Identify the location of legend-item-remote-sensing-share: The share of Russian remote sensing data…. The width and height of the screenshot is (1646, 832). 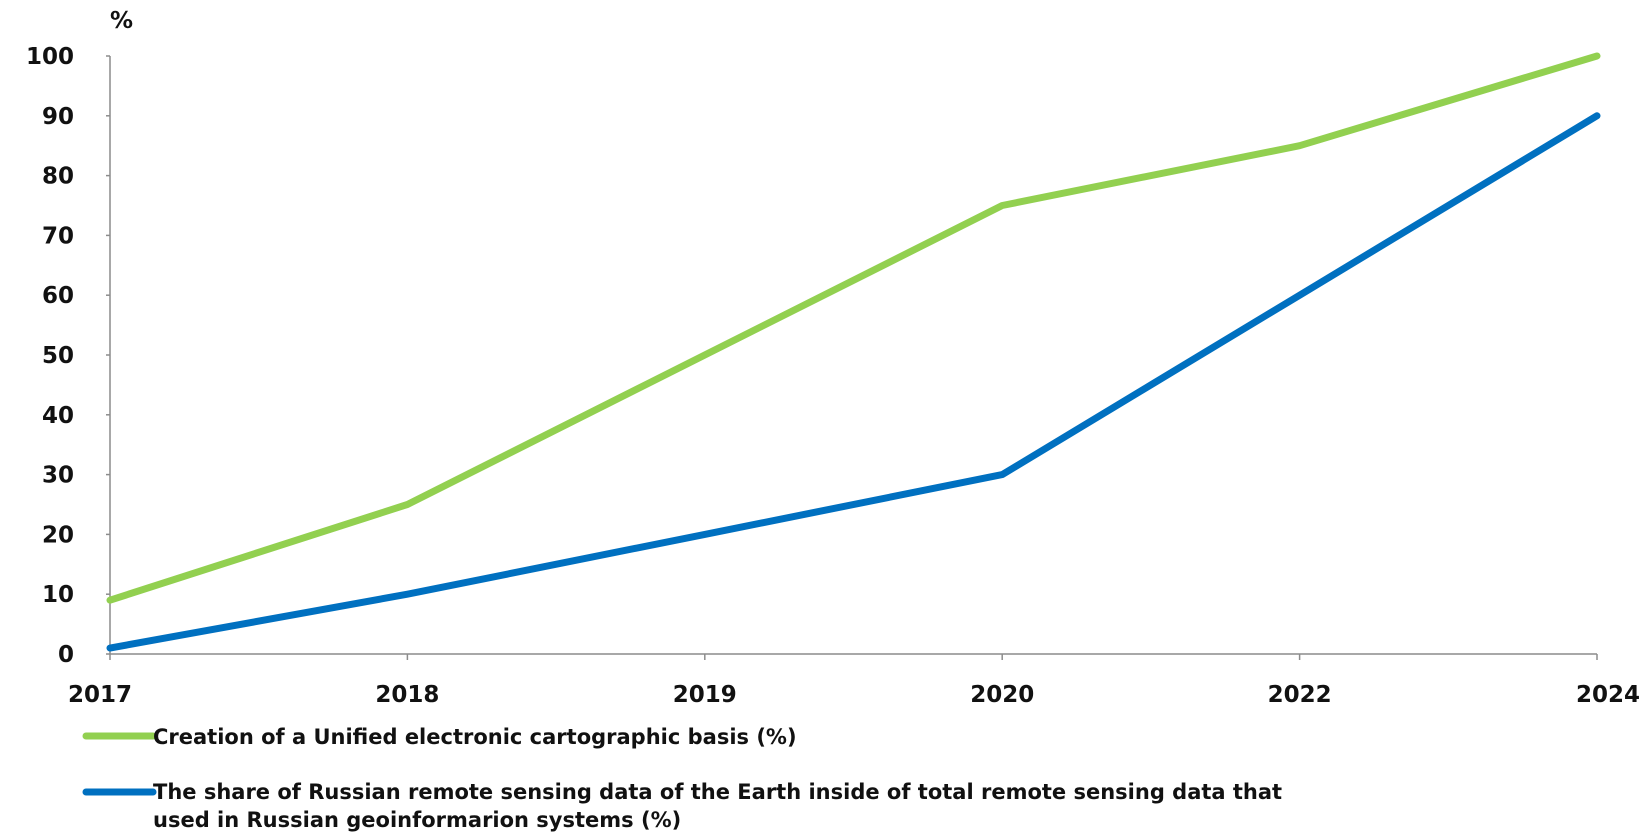
(682, 806).